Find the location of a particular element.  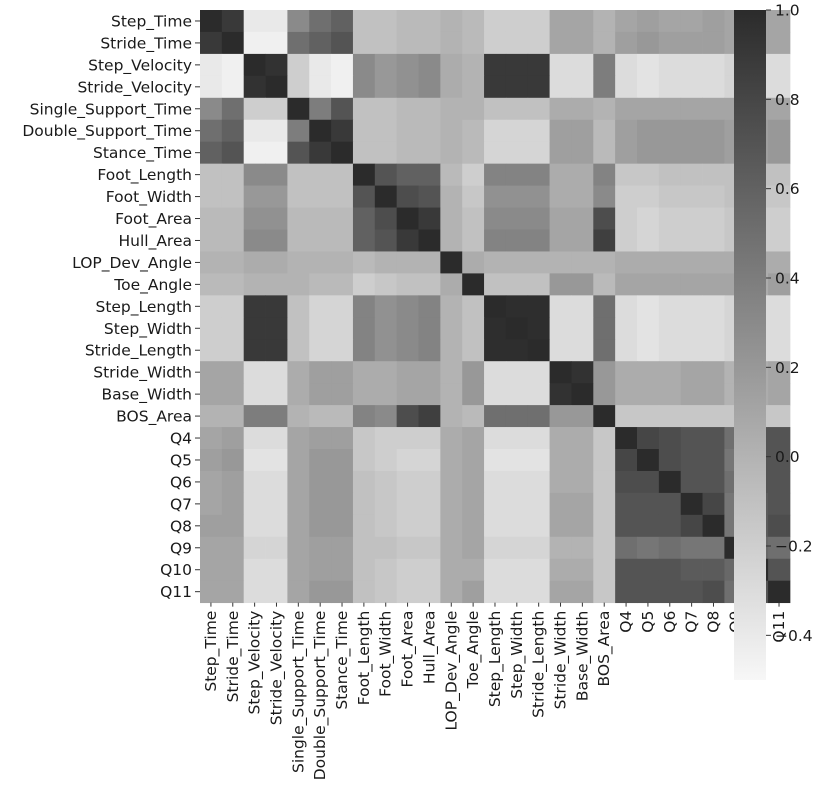

heatmap-cell-Step_Time-Foot_Area is located at coordinates (407, 21).